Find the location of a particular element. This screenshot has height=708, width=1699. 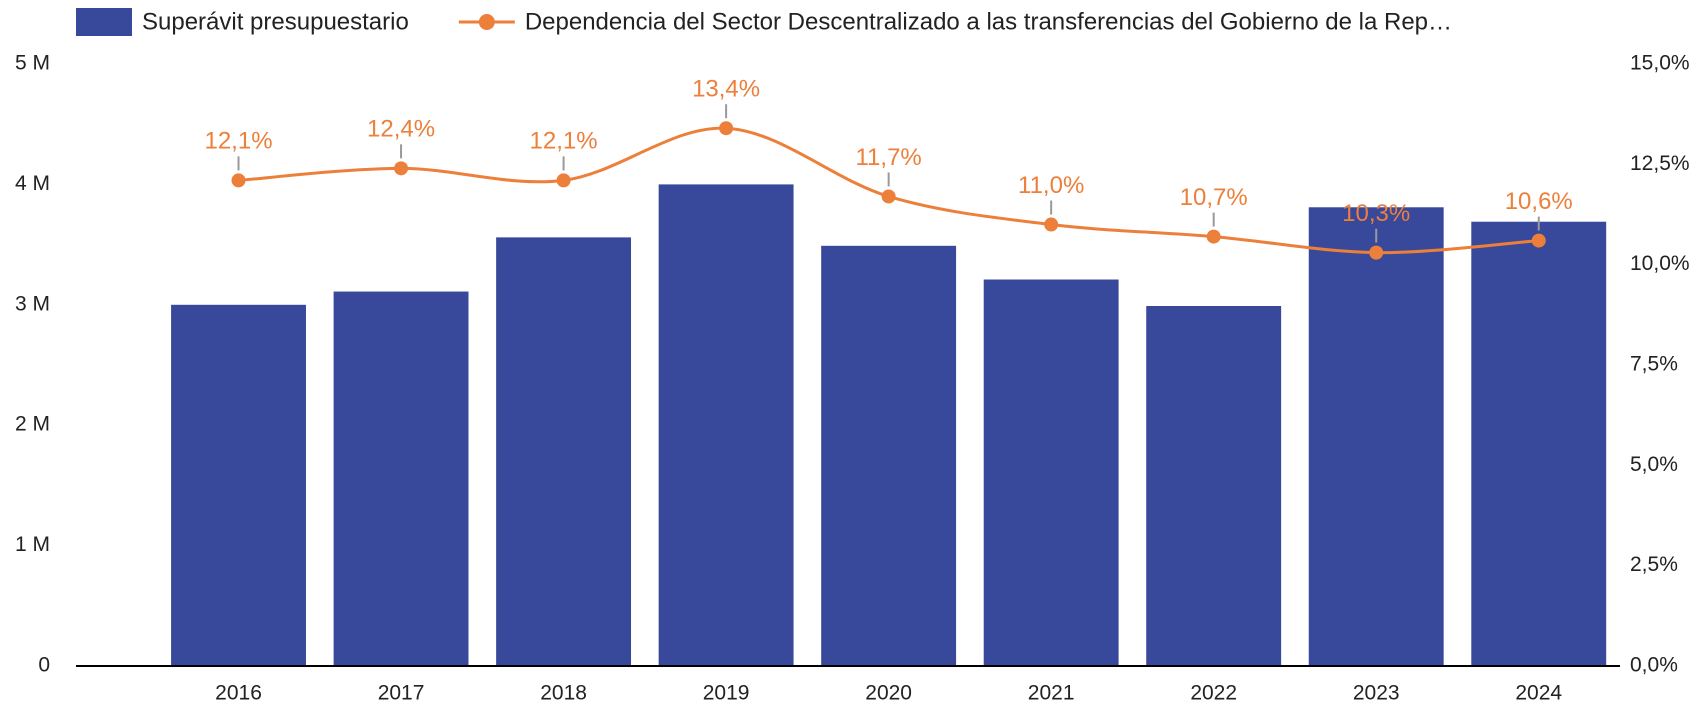

data-label: 11,0% is located at coordinates (1051, 185).